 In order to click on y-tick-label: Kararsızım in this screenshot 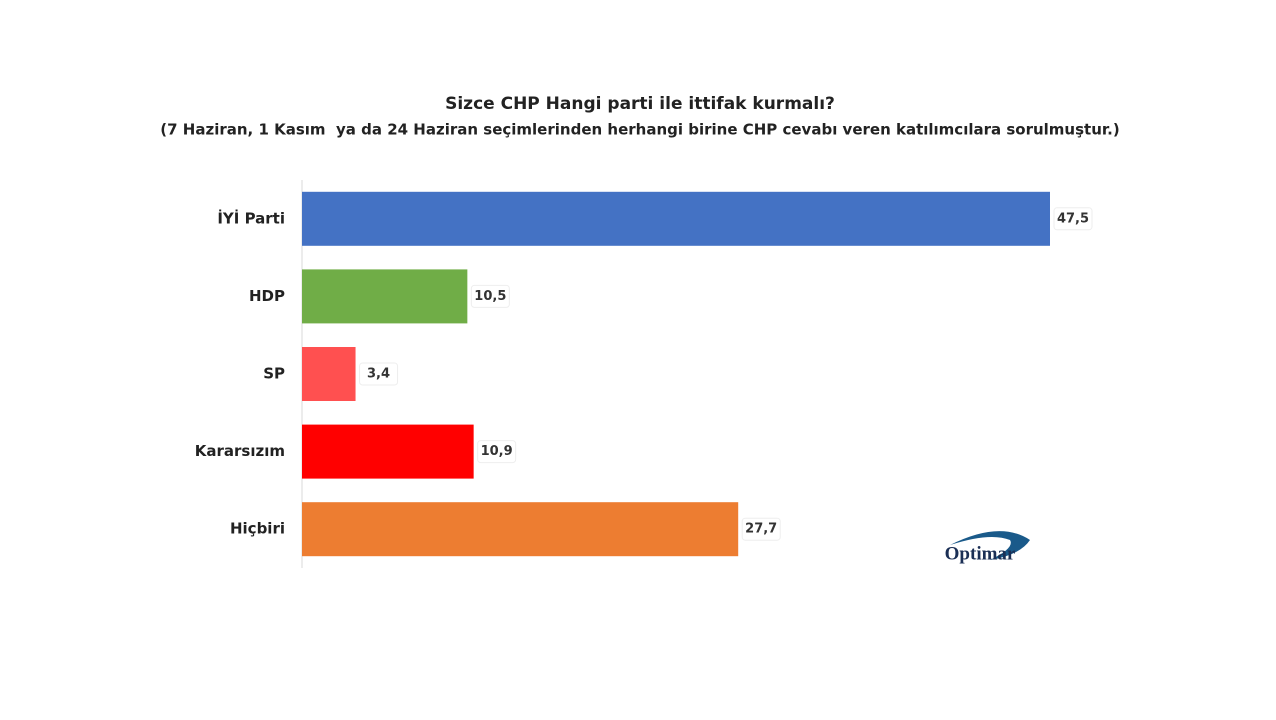, I will do `click(240, 451)`.